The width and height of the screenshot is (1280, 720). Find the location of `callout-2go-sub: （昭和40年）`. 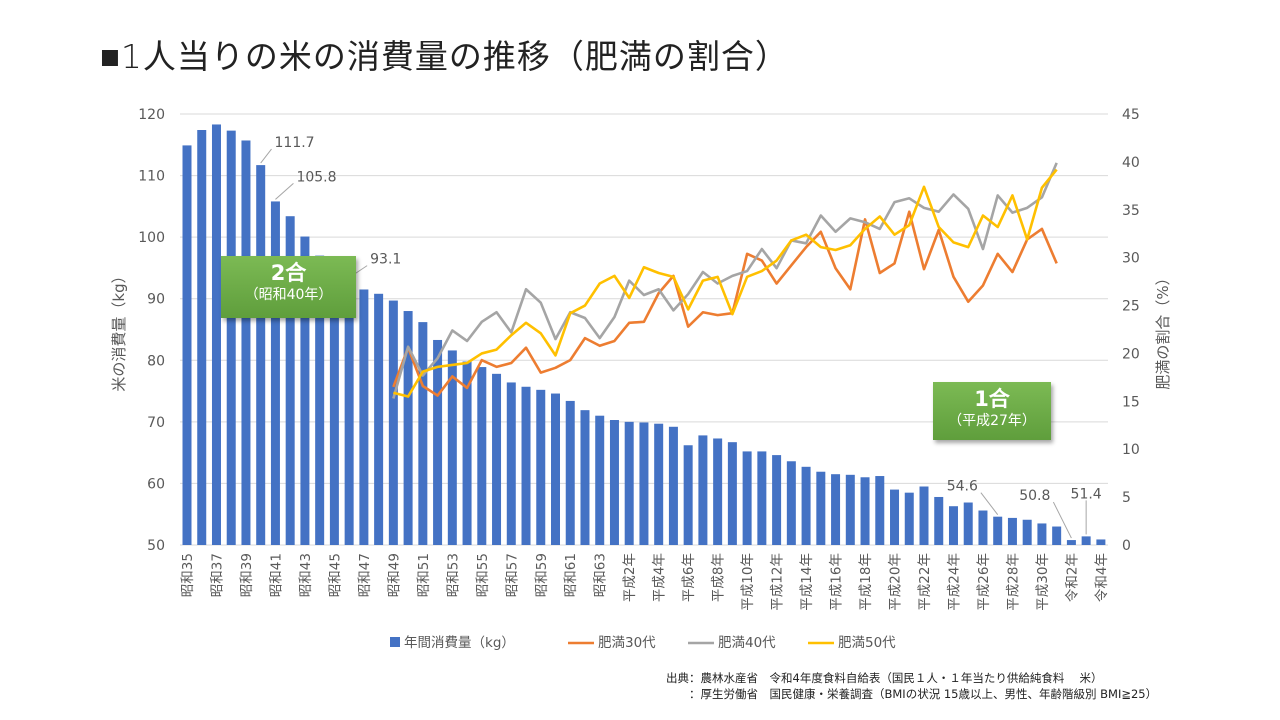

callout-2go-sub: （昭和40年） is located at coordinates (288, 295).